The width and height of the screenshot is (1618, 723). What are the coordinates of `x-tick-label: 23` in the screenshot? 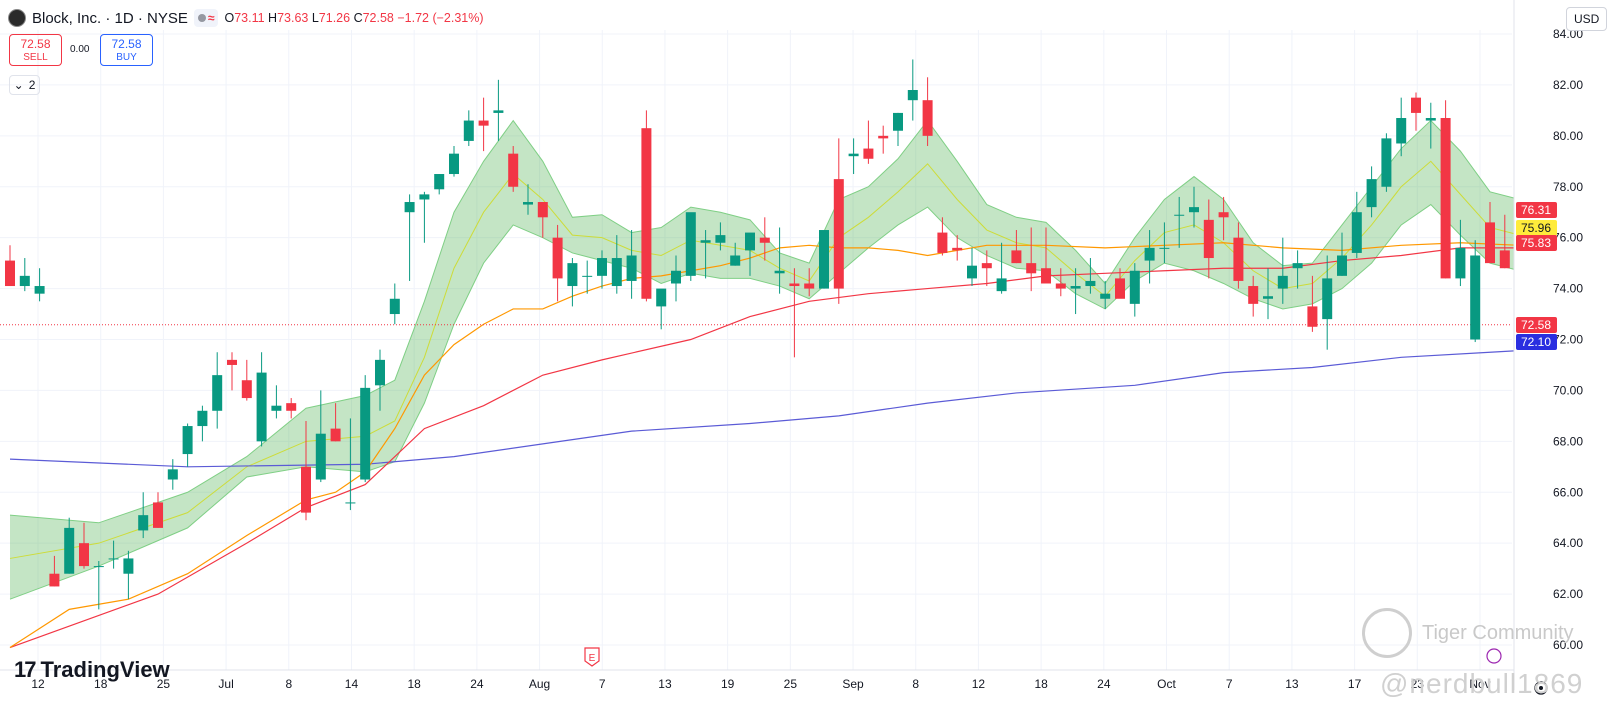 It's located at (1418, 684).